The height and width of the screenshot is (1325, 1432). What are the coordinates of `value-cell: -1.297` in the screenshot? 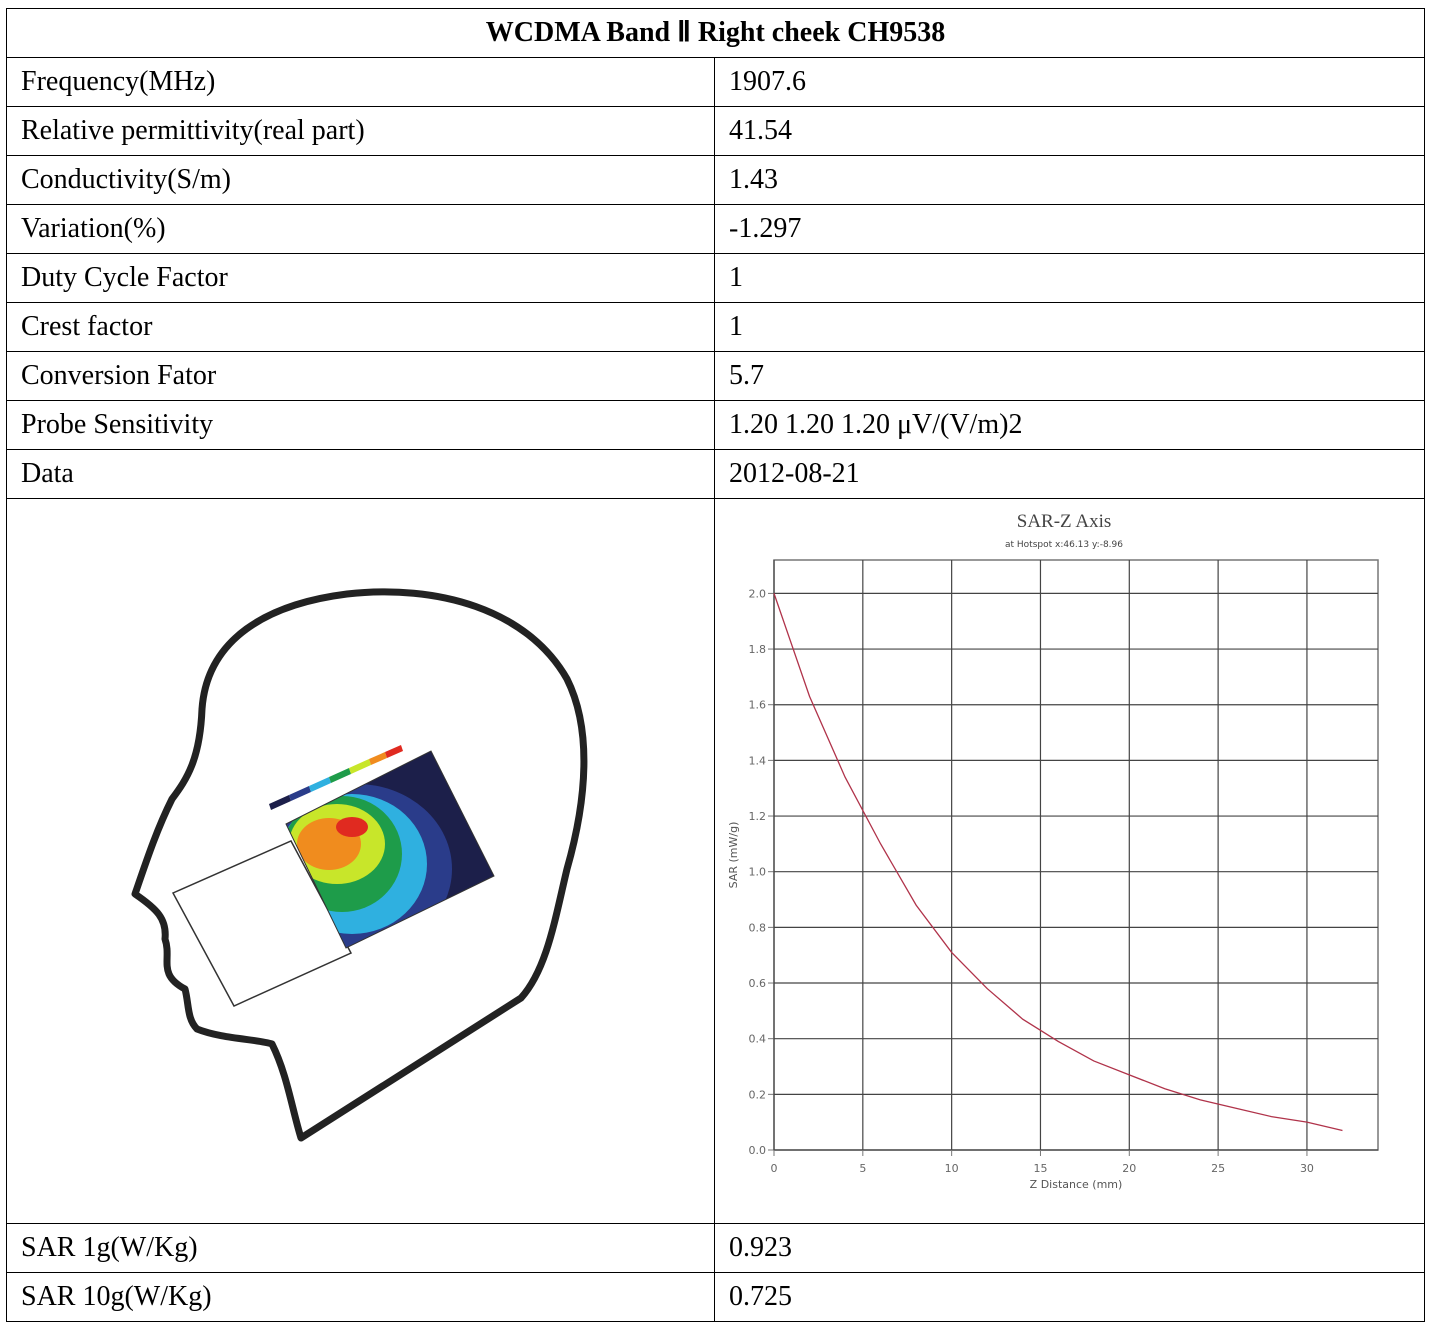 It's located at (1069, 229).